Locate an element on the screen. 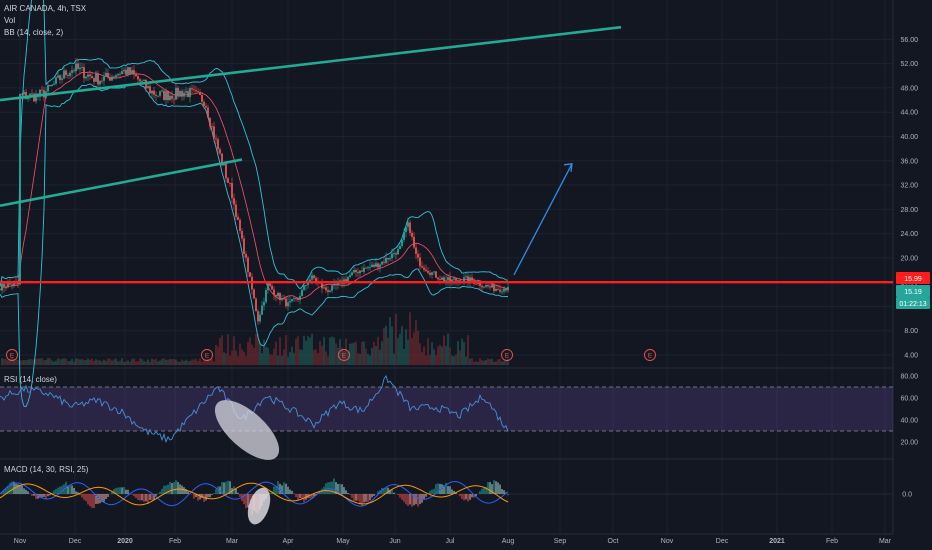 The height and width of the screenshot is (550, 932). symbol-legend: AIR CANADA, 4h, TSX is located at coordinates (45, 8).